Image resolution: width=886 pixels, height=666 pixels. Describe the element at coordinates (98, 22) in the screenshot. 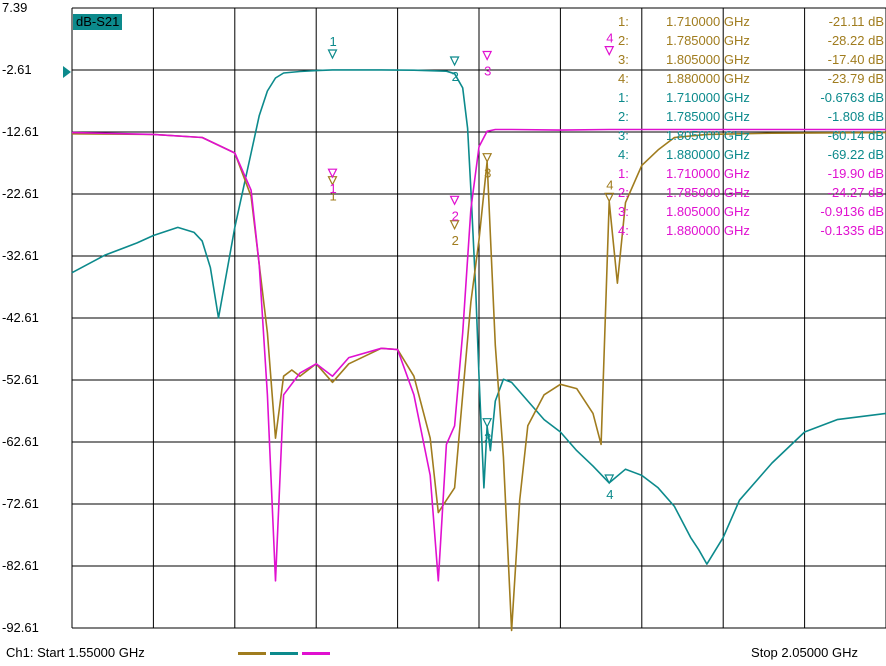

I see `trace-label-badge: dB-S21` at that location.